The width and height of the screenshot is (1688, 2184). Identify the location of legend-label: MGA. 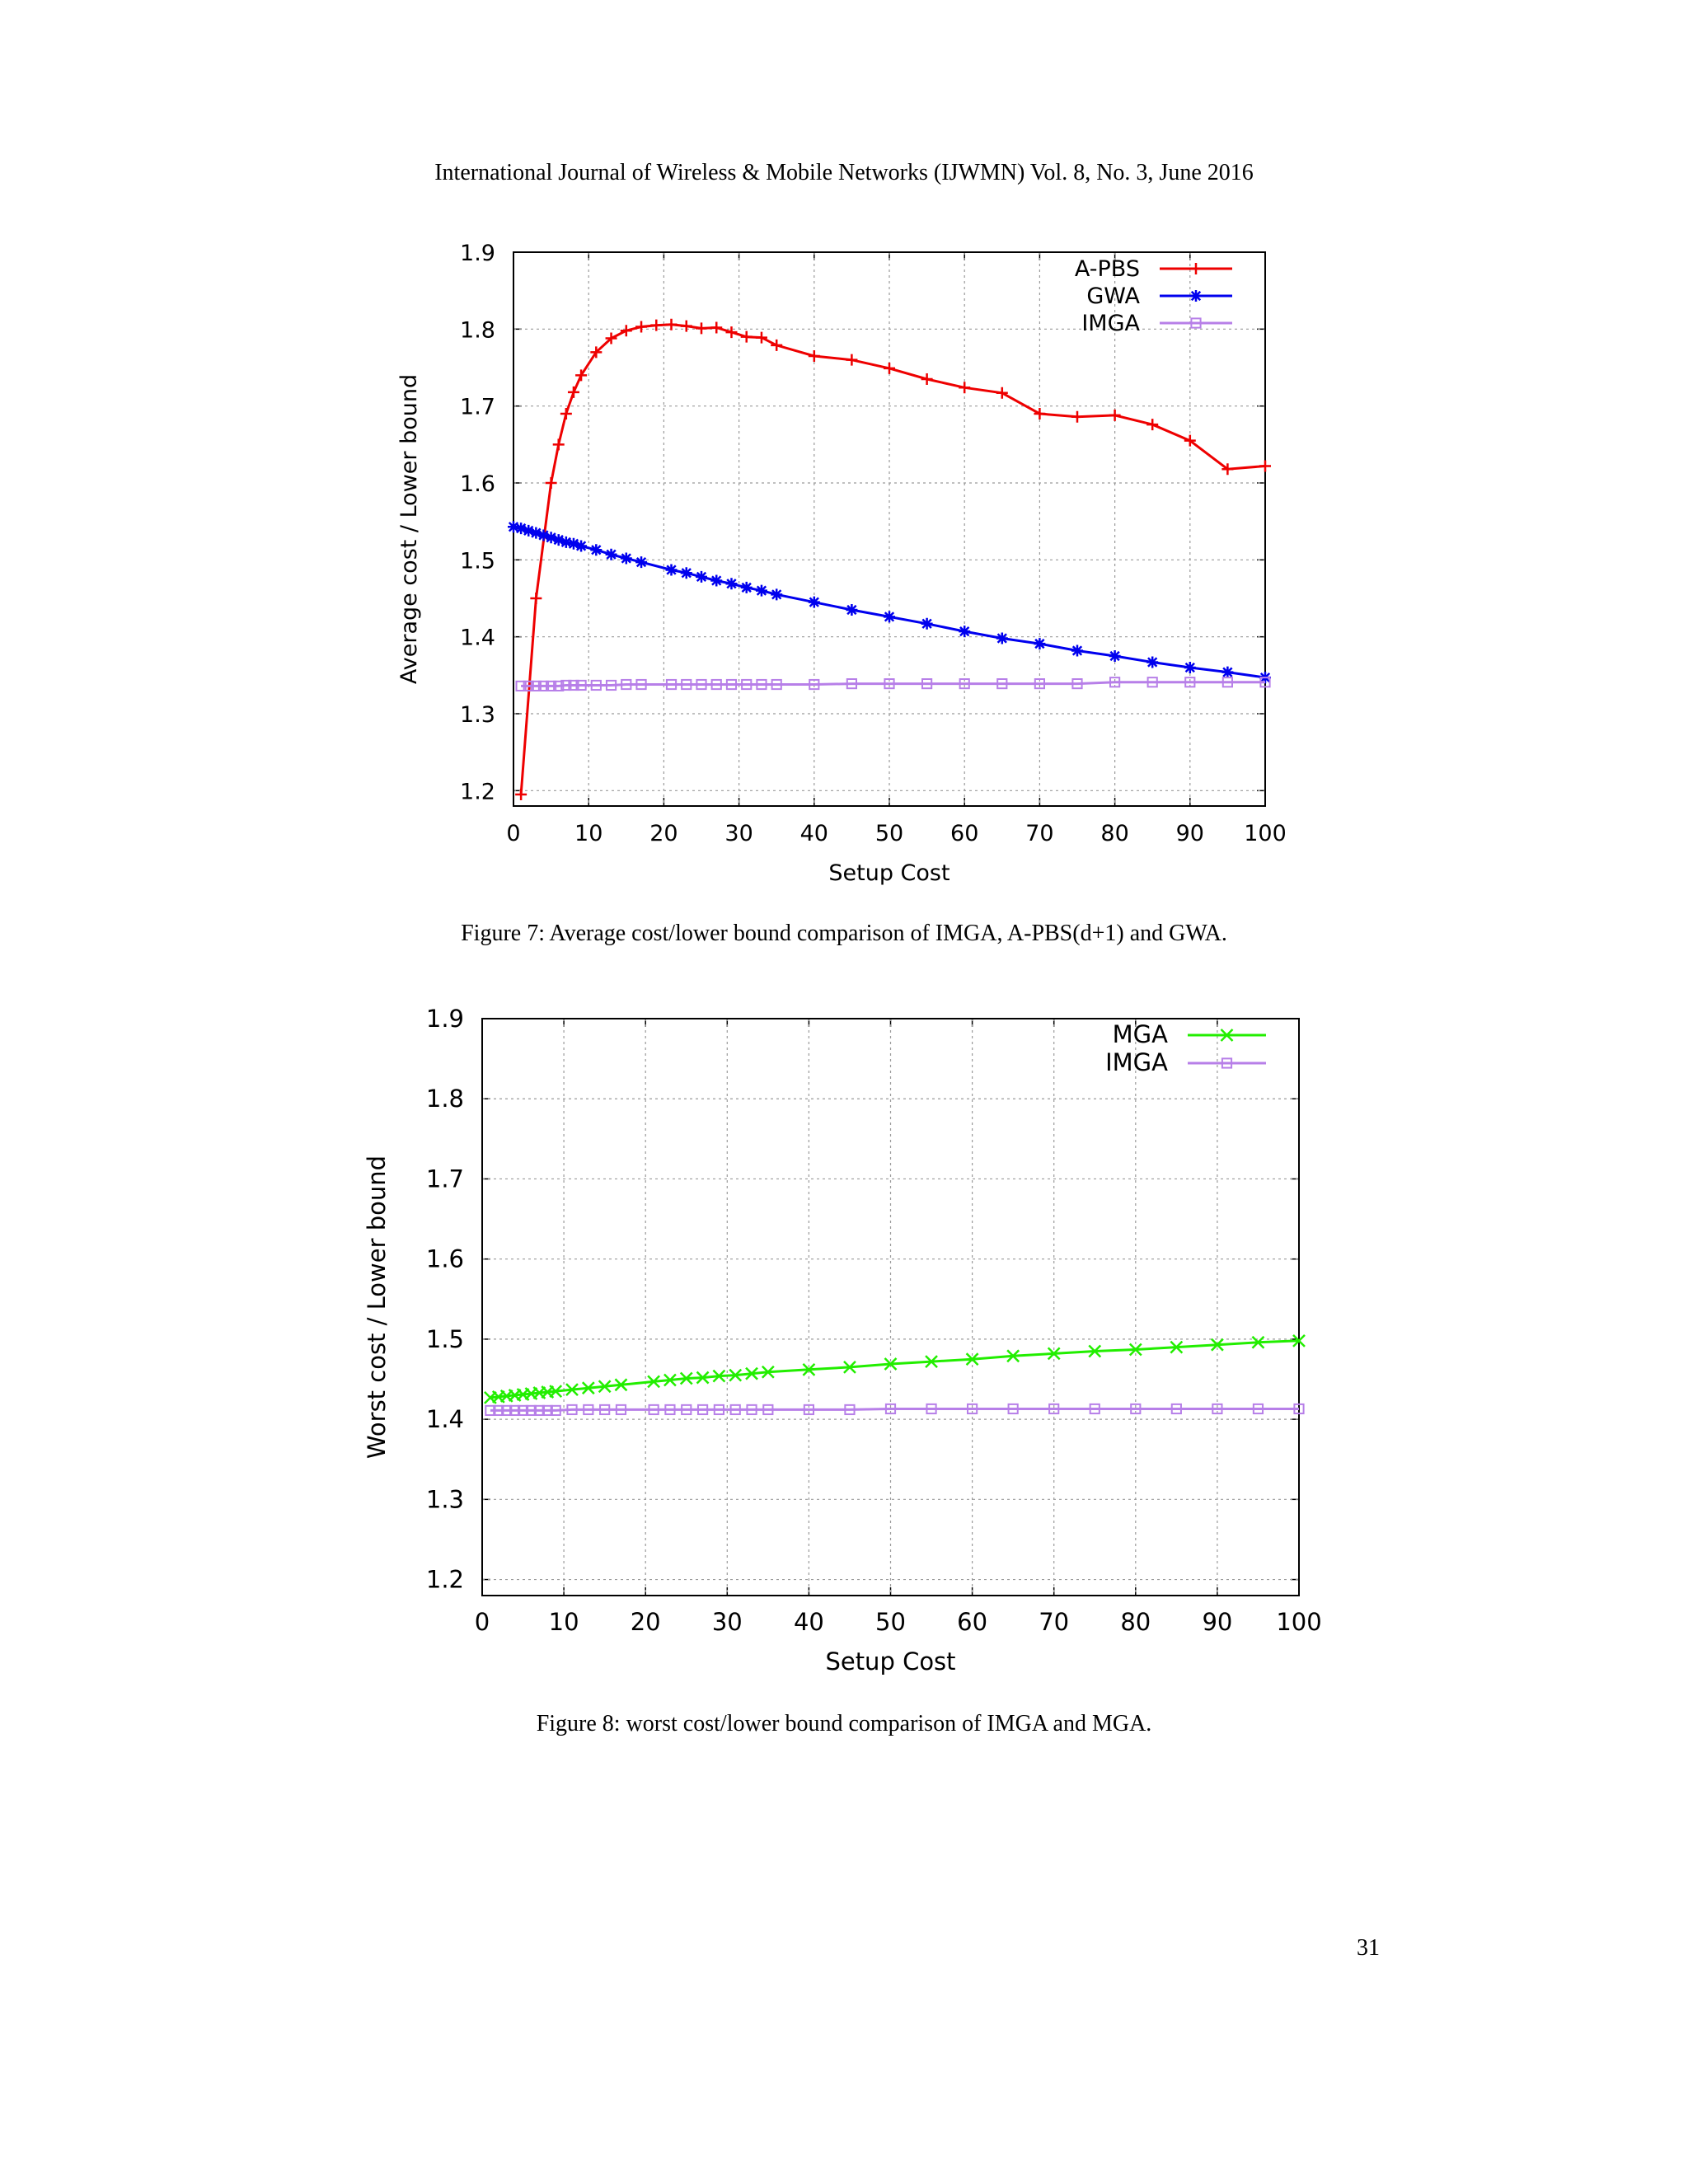
(1140, 1034).